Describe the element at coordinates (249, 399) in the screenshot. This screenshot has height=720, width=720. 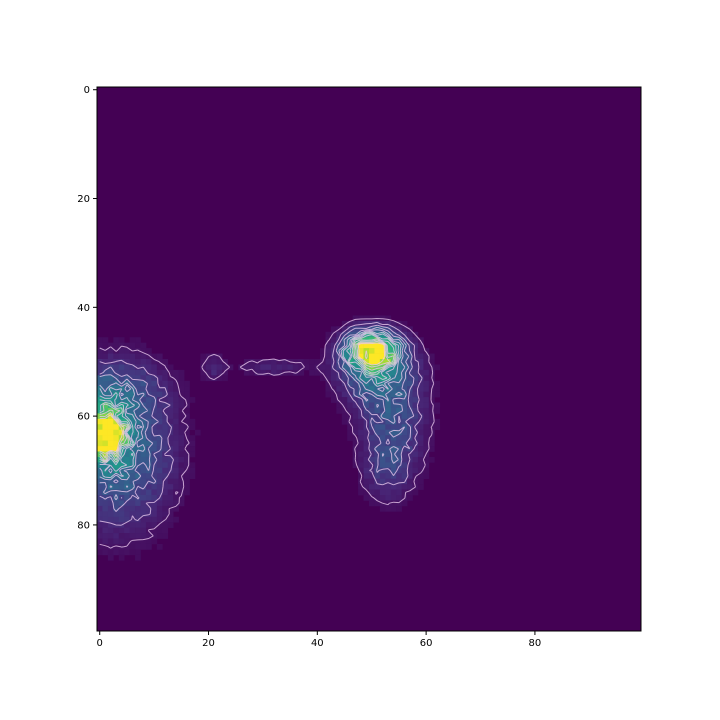
I see `contour-line` at that location.